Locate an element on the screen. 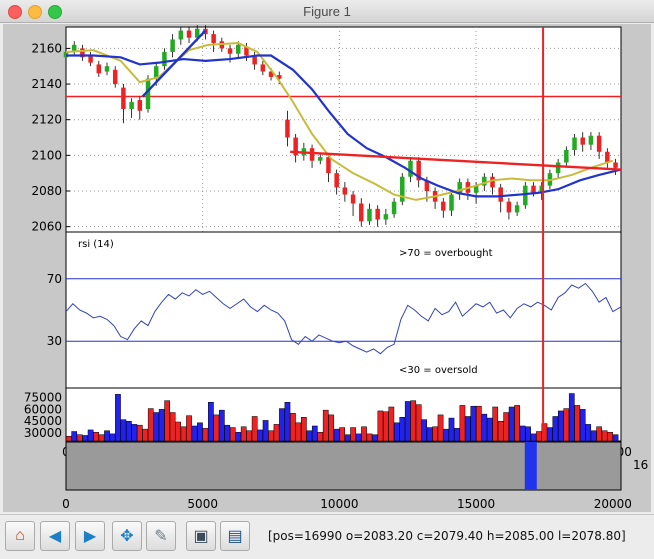 This screenshot has height=559, width=654. arrow-right-icon: ▶ is located at coordinates (90, 536).